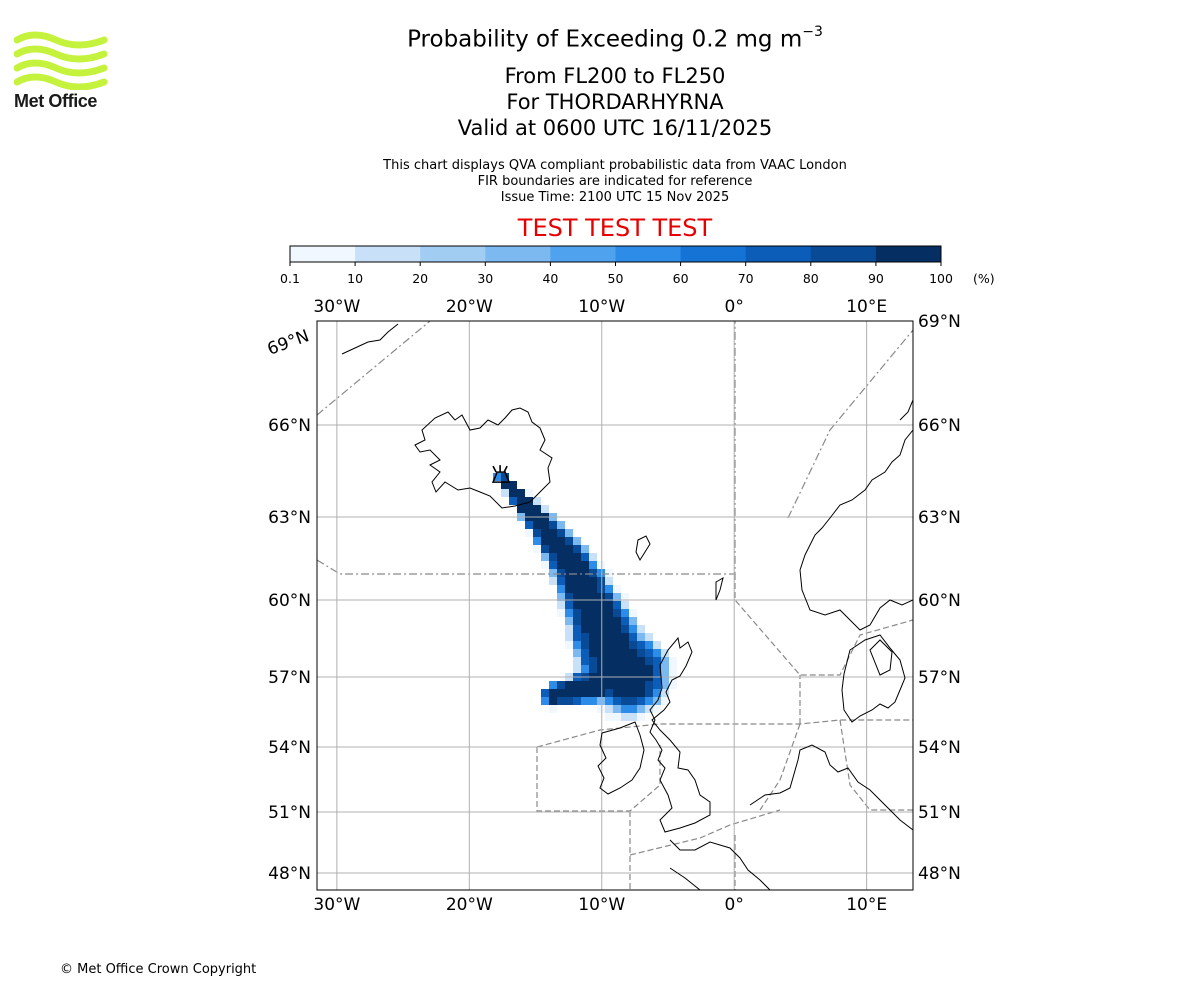 The width and height of the screenshot is (1200, 1000). Describe the element at coordinates (289, 874) in the screenshot. I see `lat-label-left: 48°N` at that location.